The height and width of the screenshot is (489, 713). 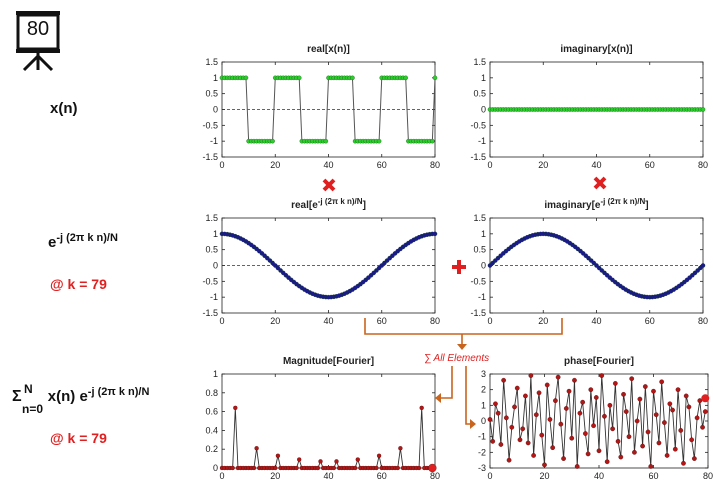 What do you see at coordinates (210, 313) in the screenshot?
I see `y-tick-label: -1.5` at bounding box center [210, 313].